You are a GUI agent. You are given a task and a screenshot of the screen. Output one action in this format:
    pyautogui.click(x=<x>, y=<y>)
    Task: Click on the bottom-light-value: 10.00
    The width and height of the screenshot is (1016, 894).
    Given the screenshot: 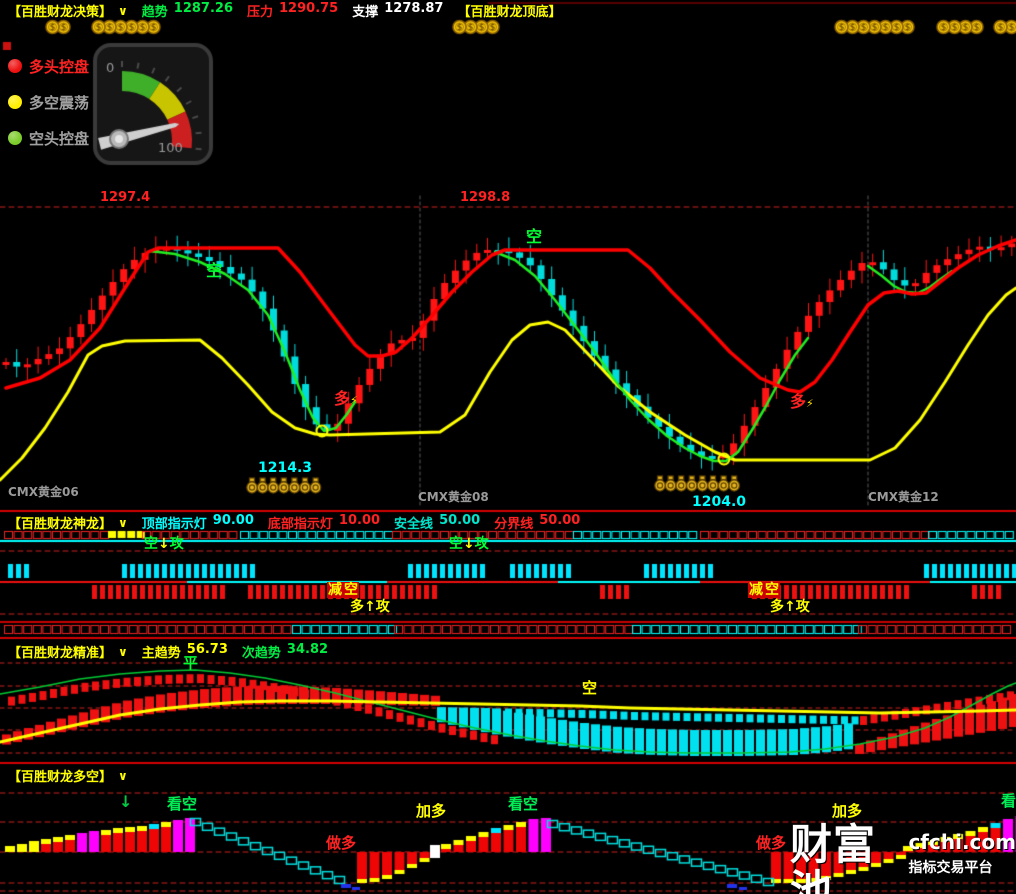 What is the action you would take?
    pyautogui.click(x=359, y=520)
    